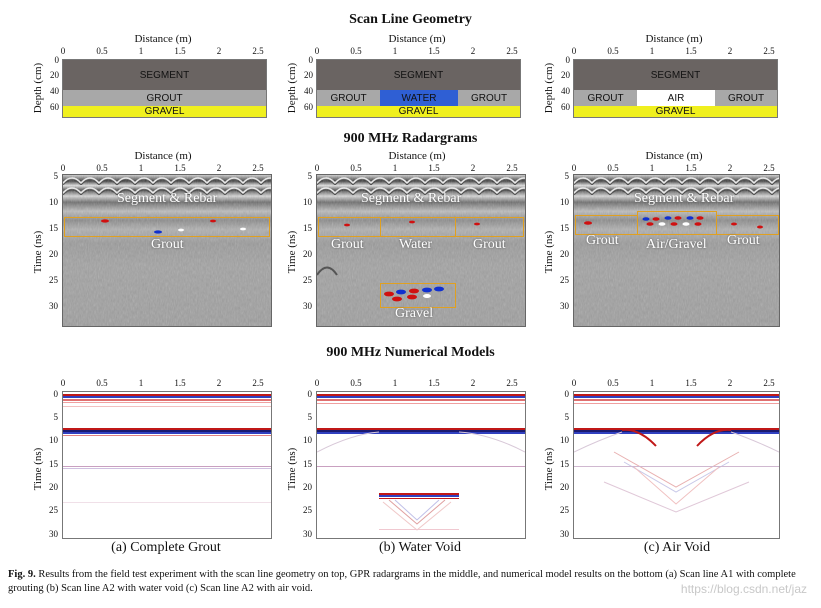 The height and width of the screenshot is (608, 821). What do you see at coordinates (746, 98) in the screenshot?
I see `grout-right-layer: GROUT` at bounding box center [746, 98].